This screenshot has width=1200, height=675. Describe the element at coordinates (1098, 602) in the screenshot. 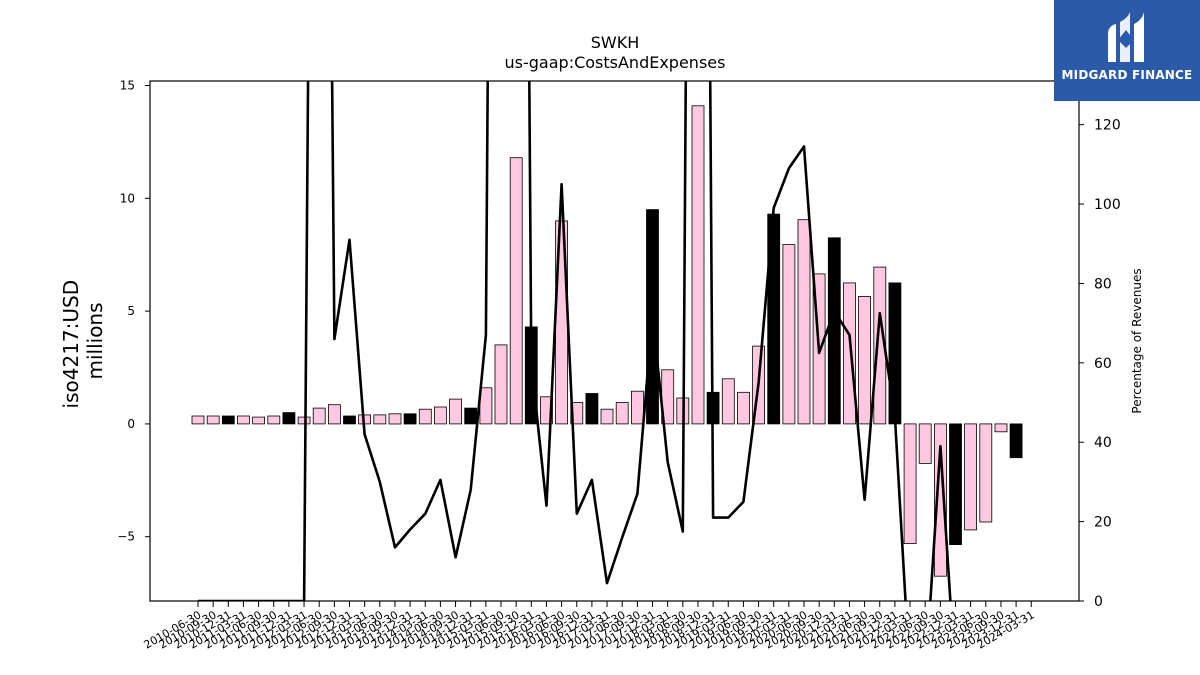

I see `right-tick-label: 0` at that location.